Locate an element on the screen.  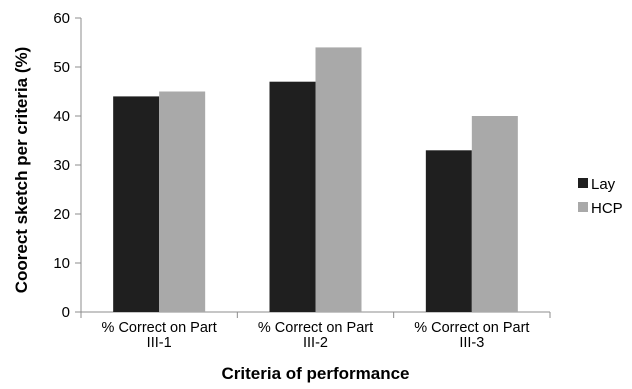
y-tick-label: 60 is located at coordinates (61, 18).